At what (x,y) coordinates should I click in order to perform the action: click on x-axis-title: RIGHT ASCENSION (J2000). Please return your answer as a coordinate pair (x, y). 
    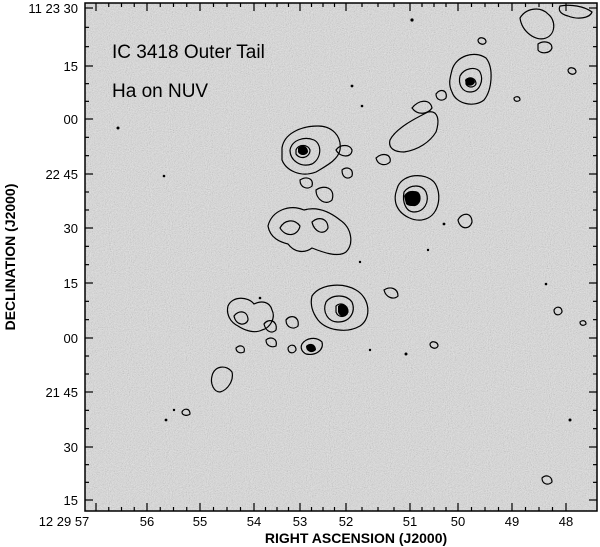
    Looking at the image, I should click on (356, 538).